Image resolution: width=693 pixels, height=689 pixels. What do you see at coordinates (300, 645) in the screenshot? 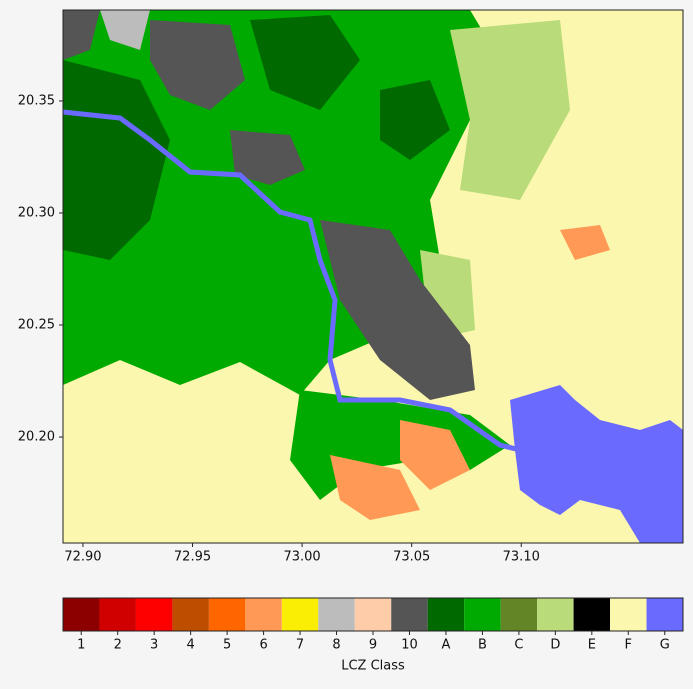
I see `colorbar-label: 7` at bounding box center [300, 645].